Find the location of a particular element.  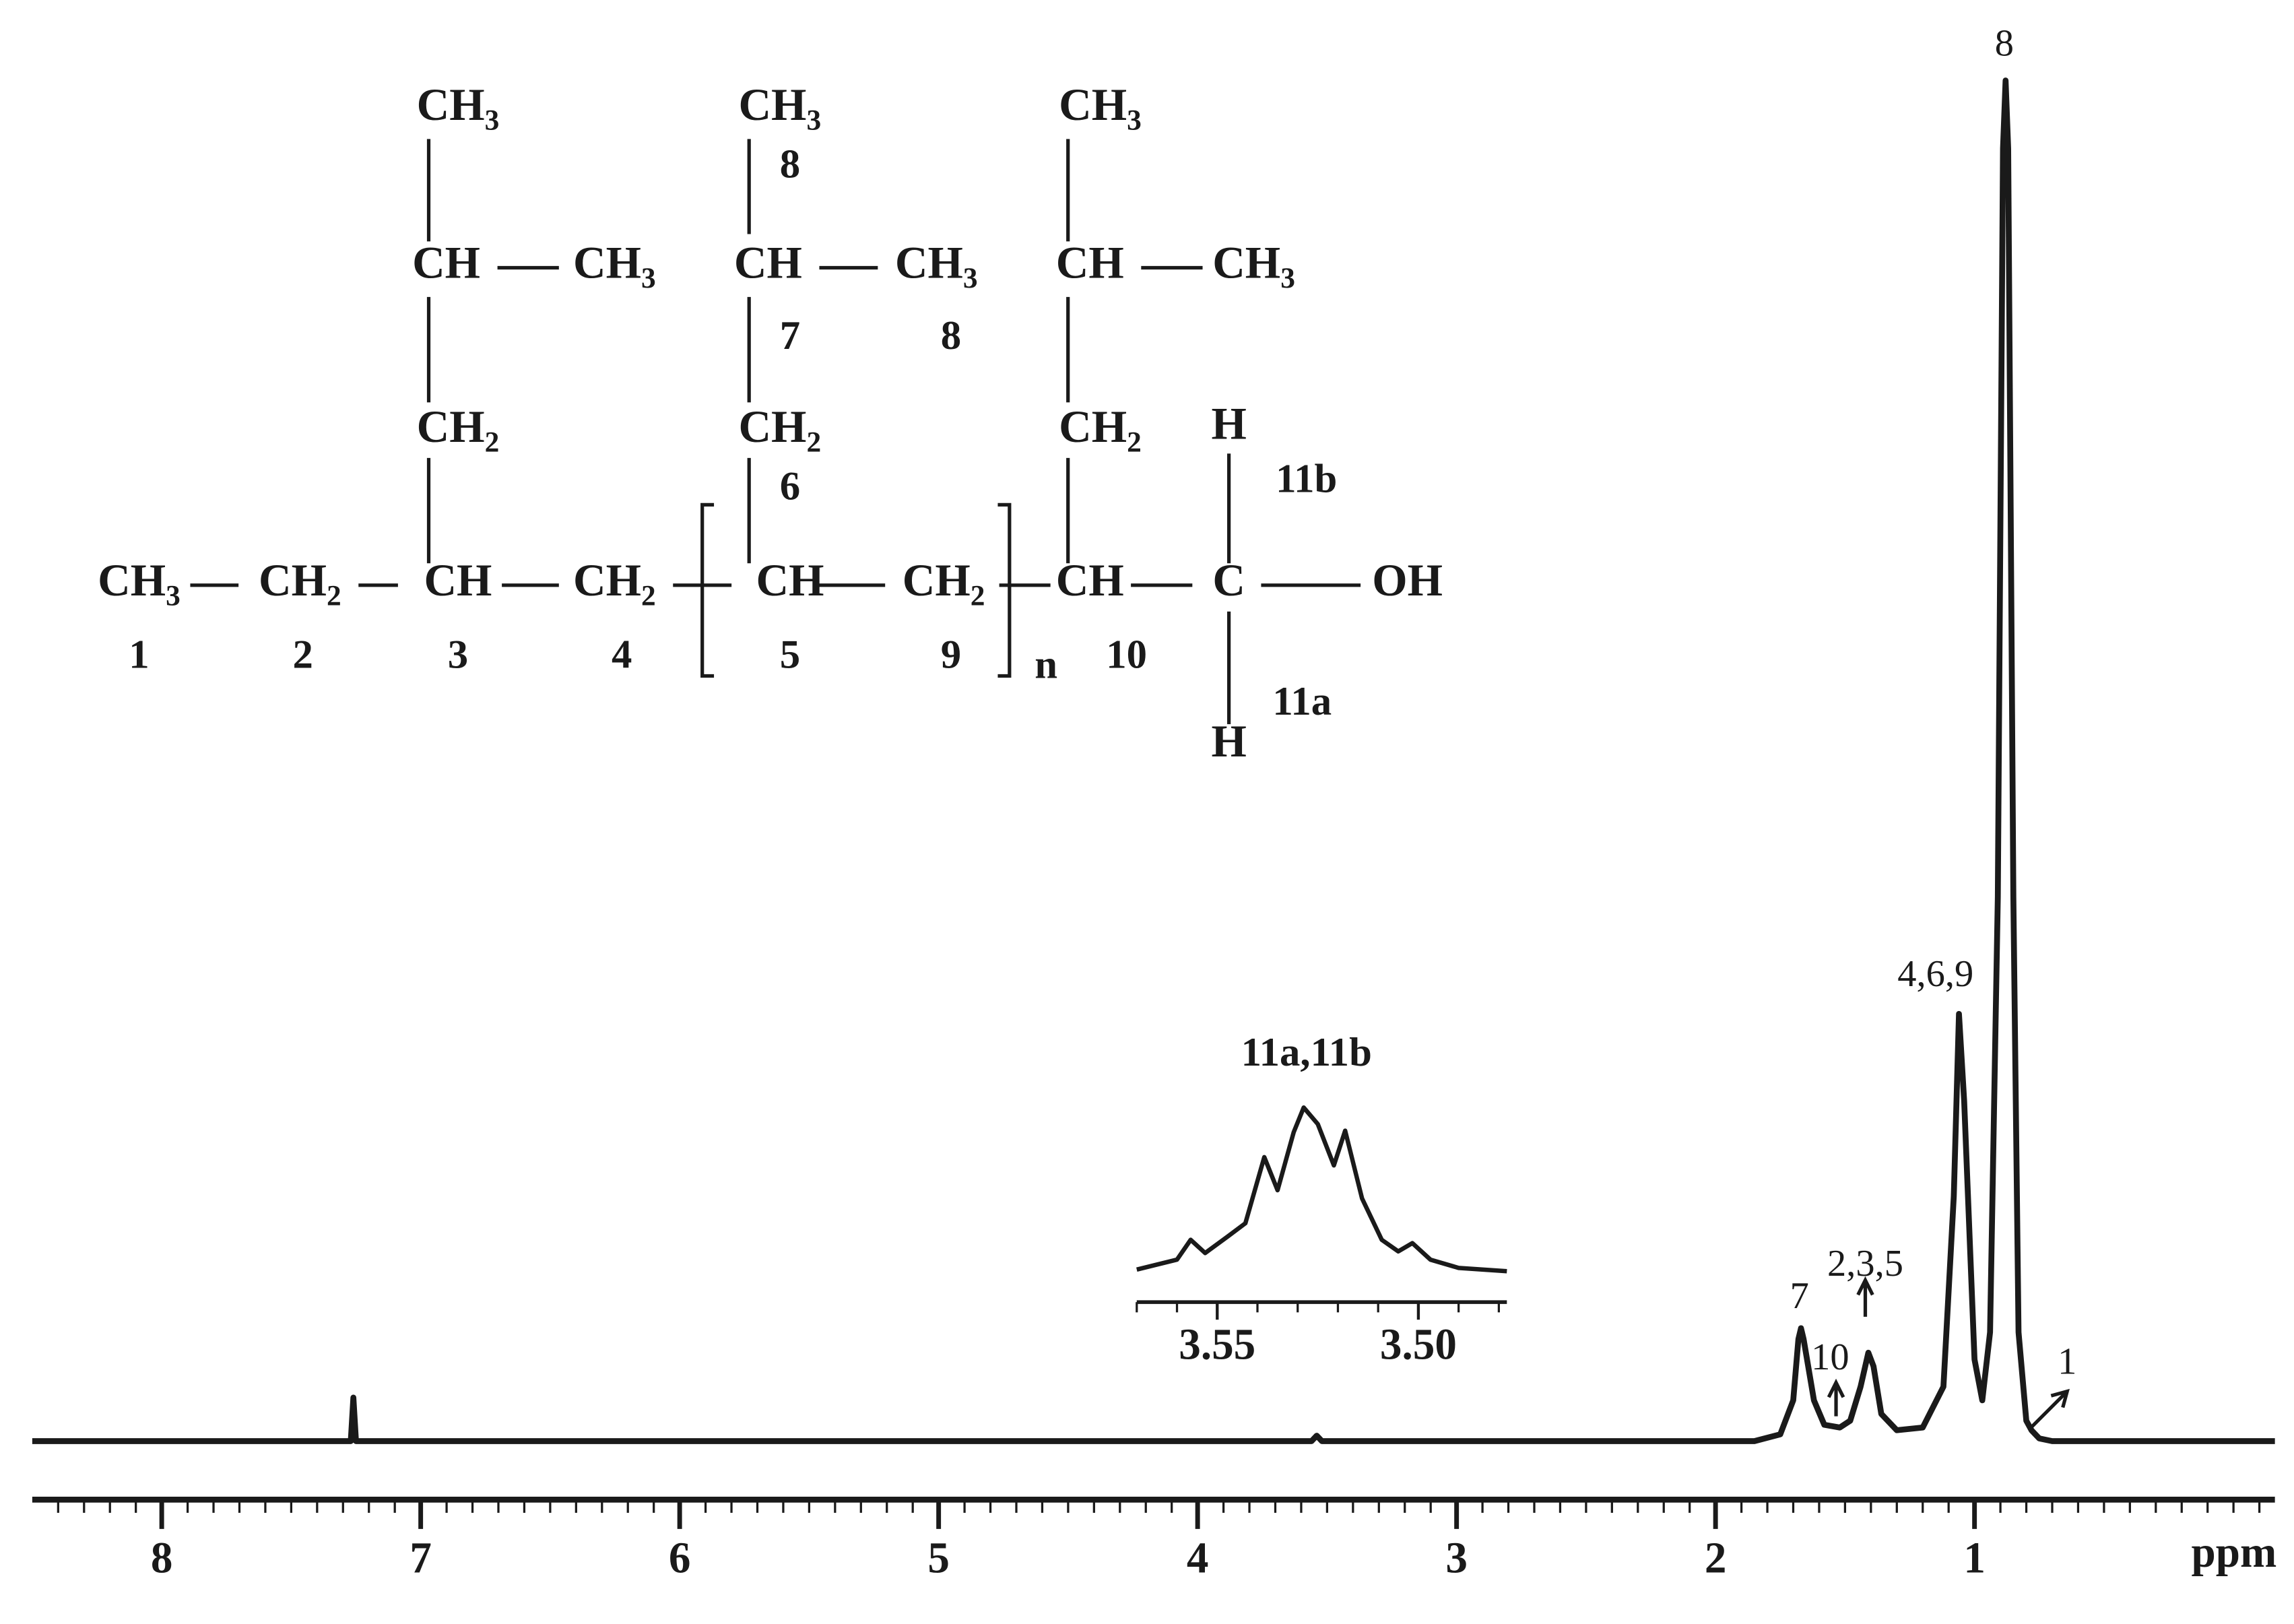

x-tick-label: 5 is located at coordinates (938, 1558).